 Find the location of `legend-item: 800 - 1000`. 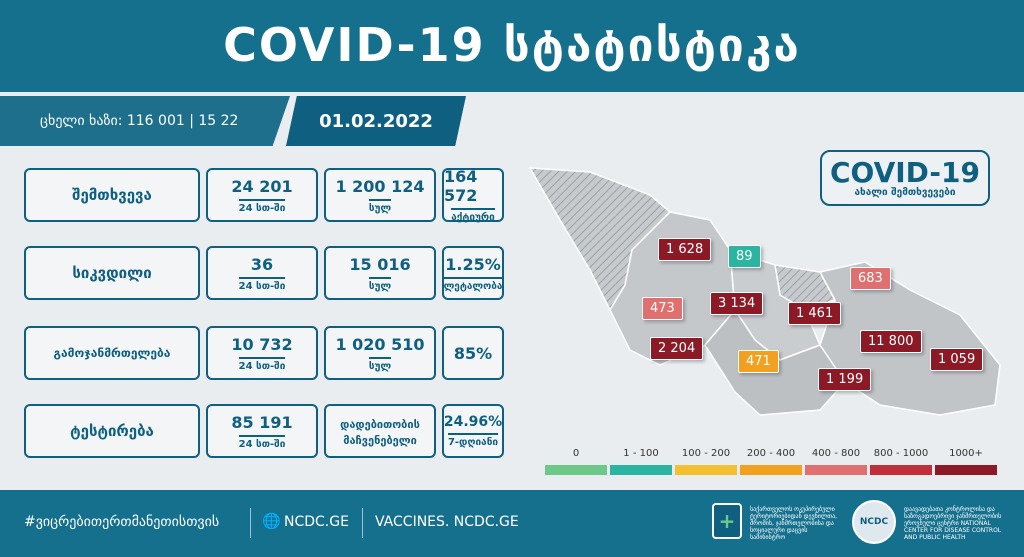

legend-item: 800 - 1000 is located at coordinates (901, 461).